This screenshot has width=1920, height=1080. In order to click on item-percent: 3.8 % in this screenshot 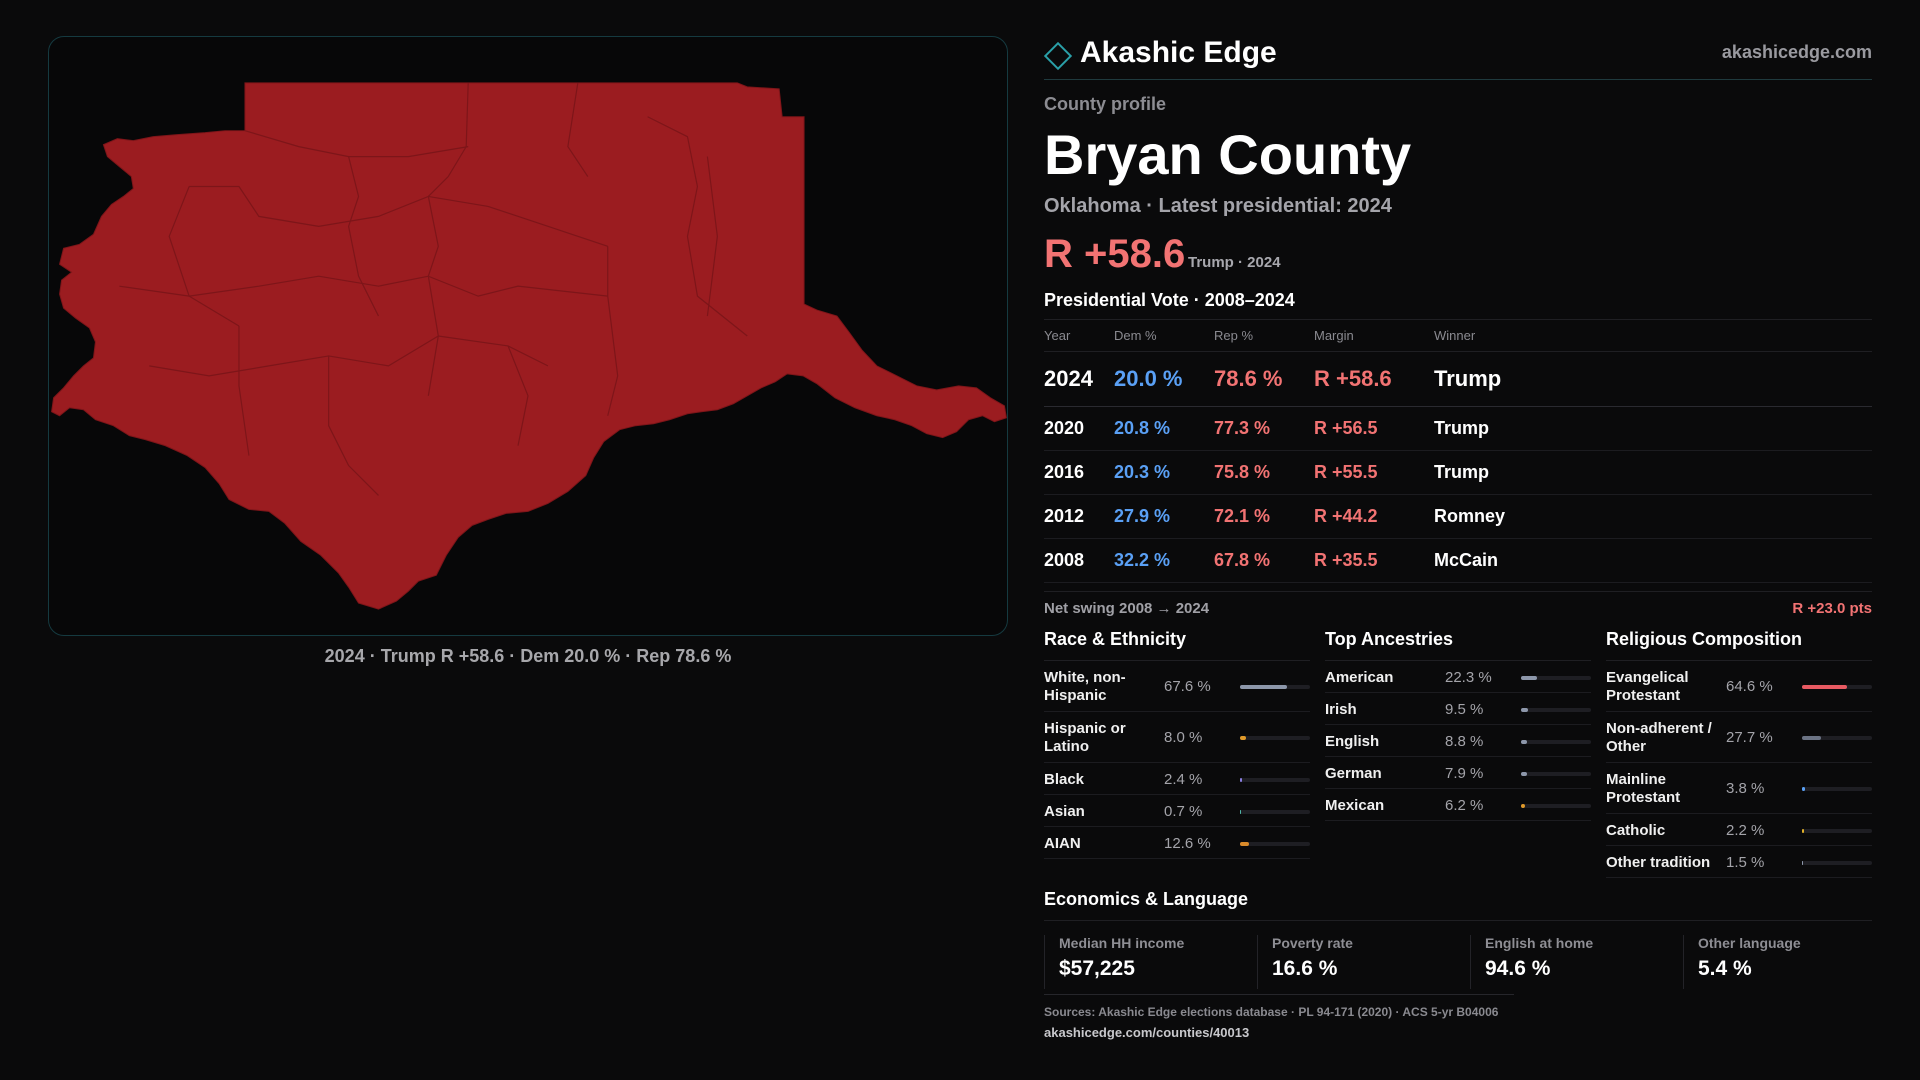, I will do `click(1745, 788)`.